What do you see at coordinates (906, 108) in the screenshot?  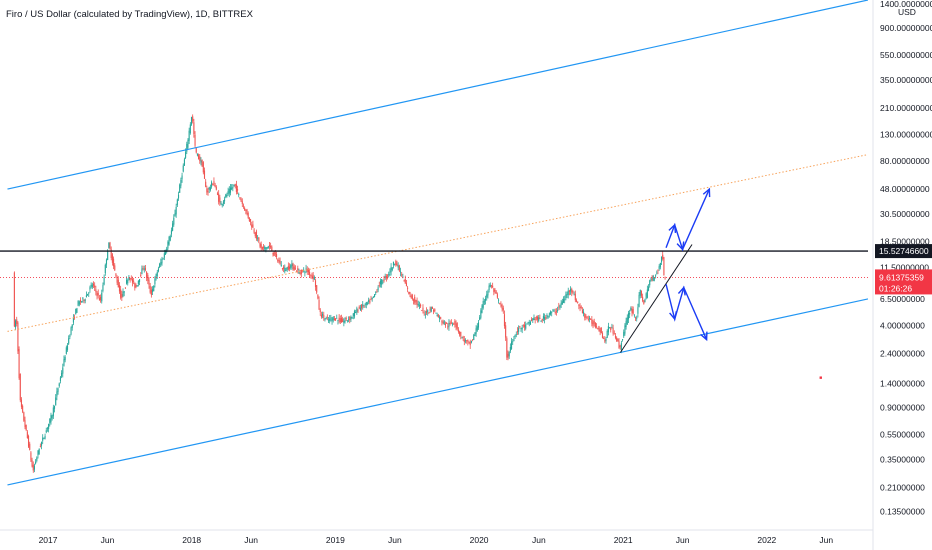 I see `y-tick-label: 210.00000000` at bounding box center [906, 108].